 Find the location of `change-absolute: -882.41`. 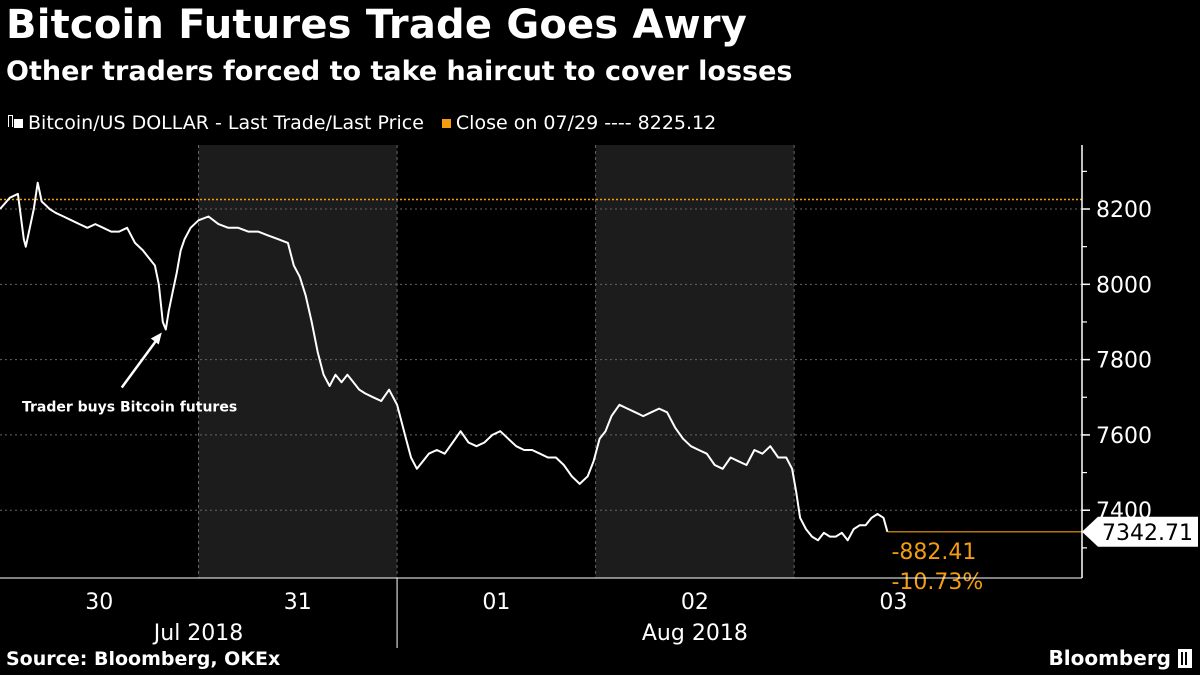

change-absolute: -882.41 is located at coordinates (933, 552).